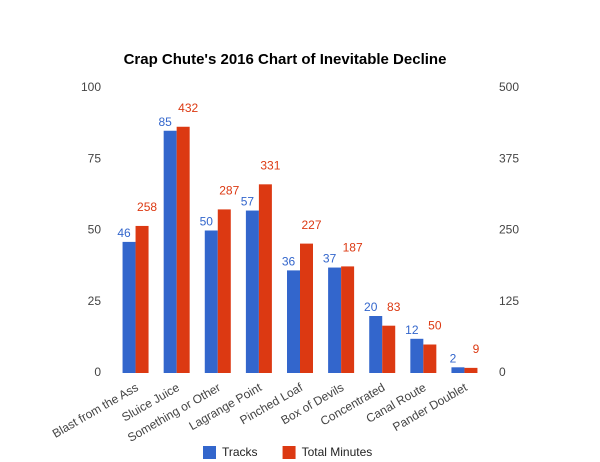  I want to click on y-tick-label: 75, so click(95, 158).